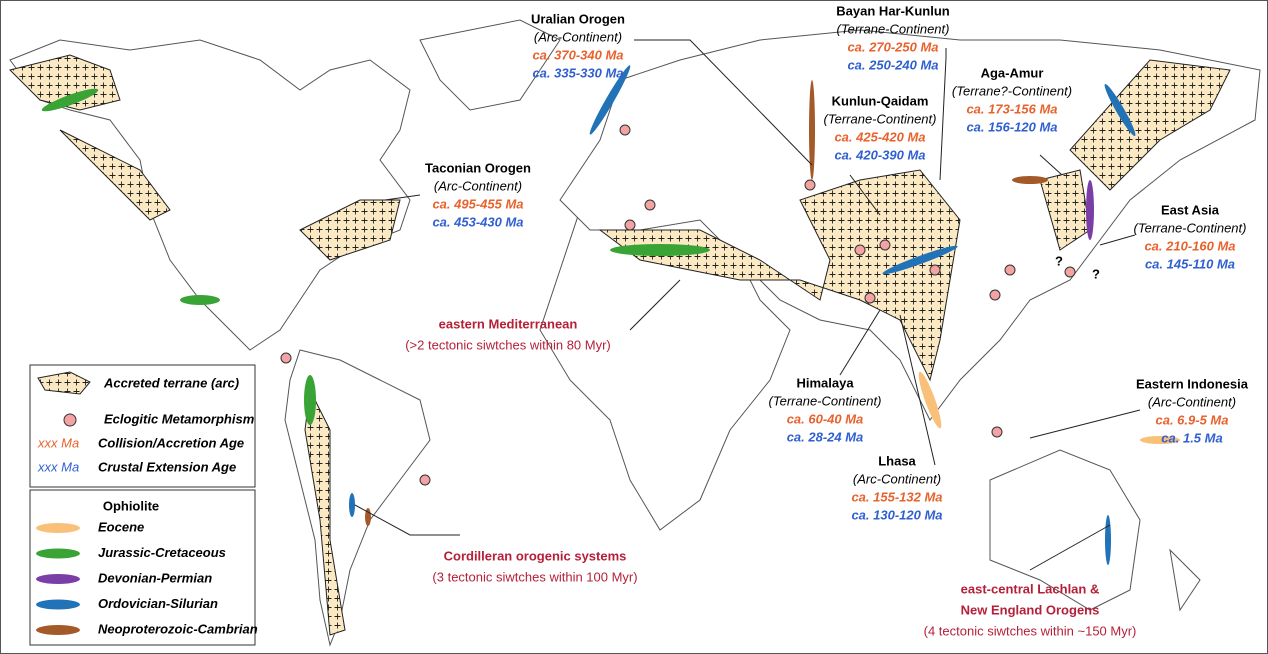  I want to click on region-name: Taconian Orogen, so click(478, 167).